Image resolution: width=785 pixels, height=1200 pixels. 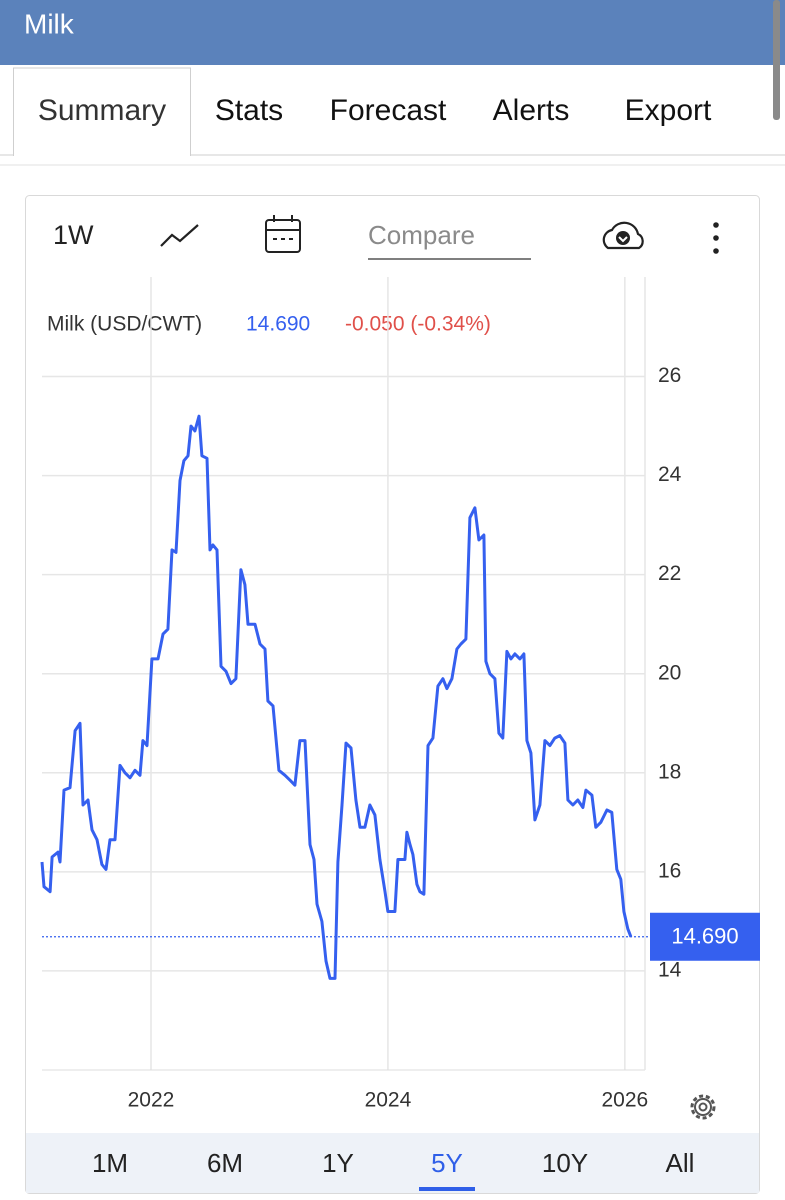 I want to click on y-tick-label: 14, so click(x=670, y=969).